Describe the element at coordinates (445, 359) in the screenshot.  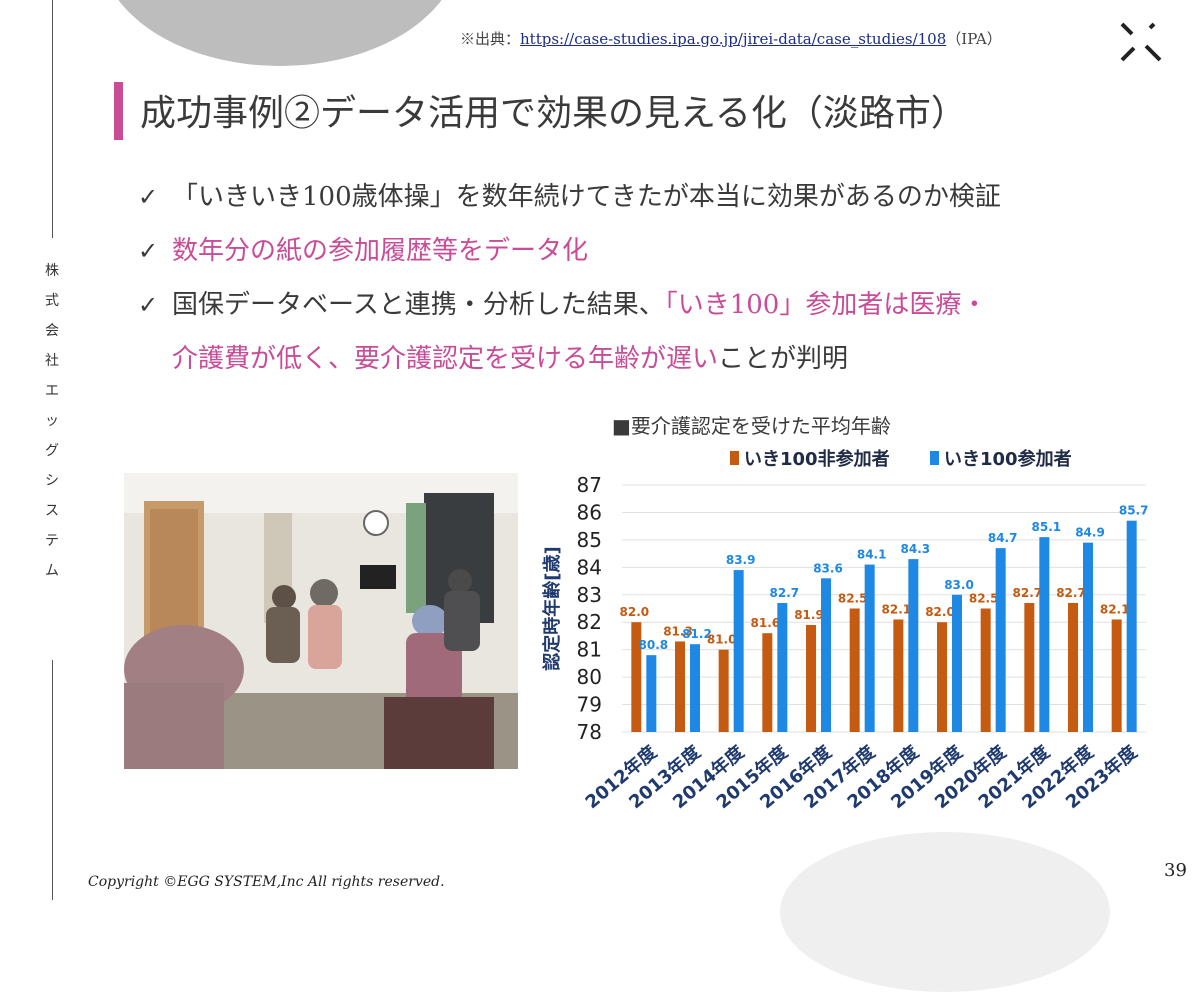
I see `bullet-3-text-c: 介護費が低く、要介護認定を受ける年齢が遅い` at that location.